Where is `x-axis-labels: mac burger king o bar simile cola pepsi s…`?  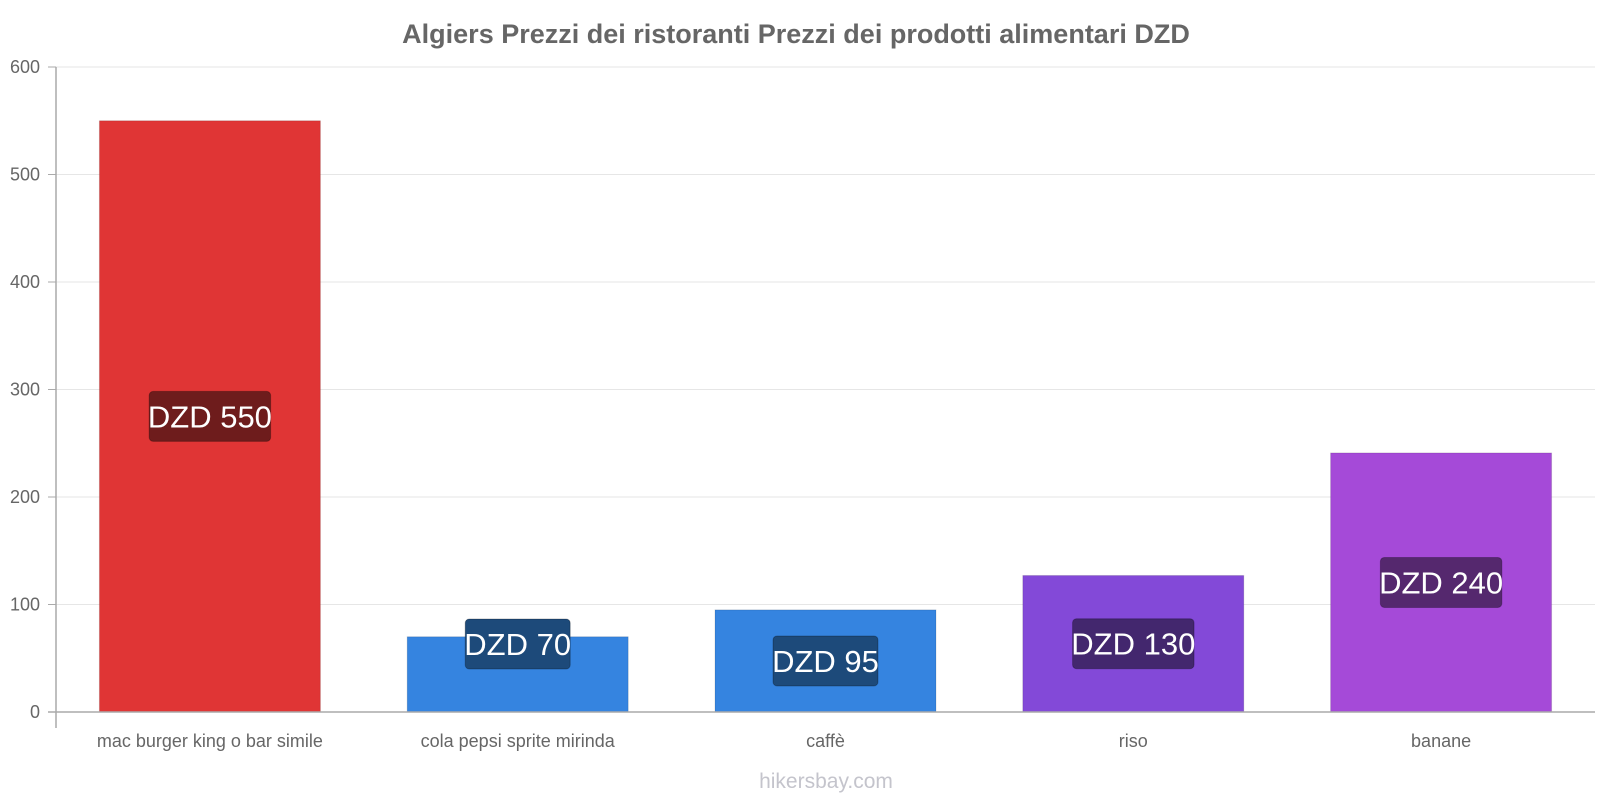 x-axis-labels: mac burger king o bar simile cola pepsi s… is located at coordinates (784, 741).